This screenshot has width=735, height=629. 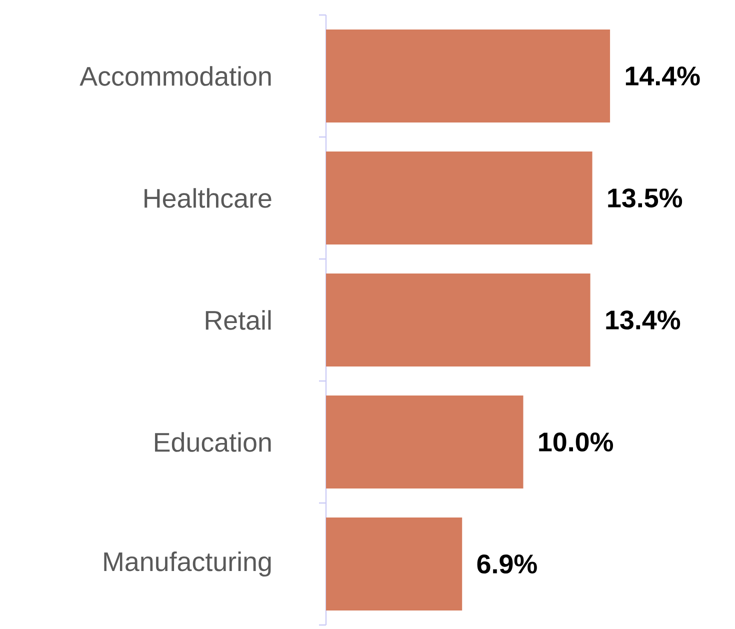 What do you see at coordinates (645, 198) in the screenshot?
I see `data-label: 13.5%` at bounding box center [645, 198].